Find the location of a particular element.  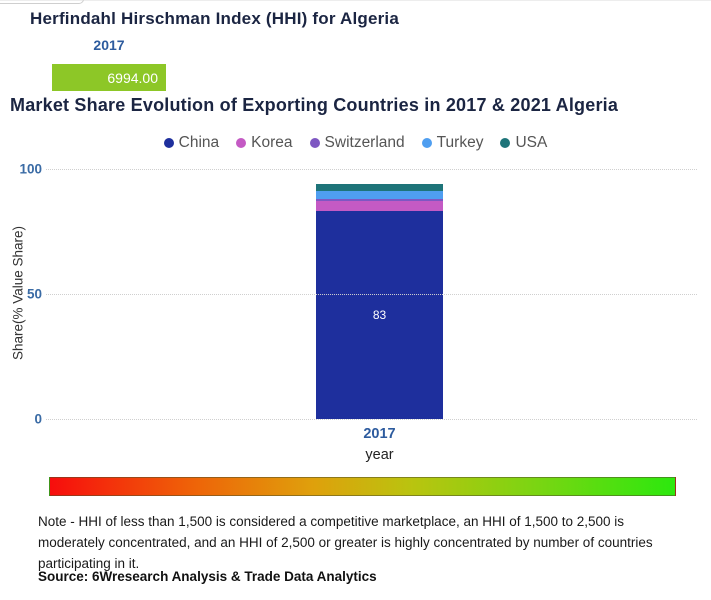

x-tick-2017: 2017 is located at coordinates (379, 434).